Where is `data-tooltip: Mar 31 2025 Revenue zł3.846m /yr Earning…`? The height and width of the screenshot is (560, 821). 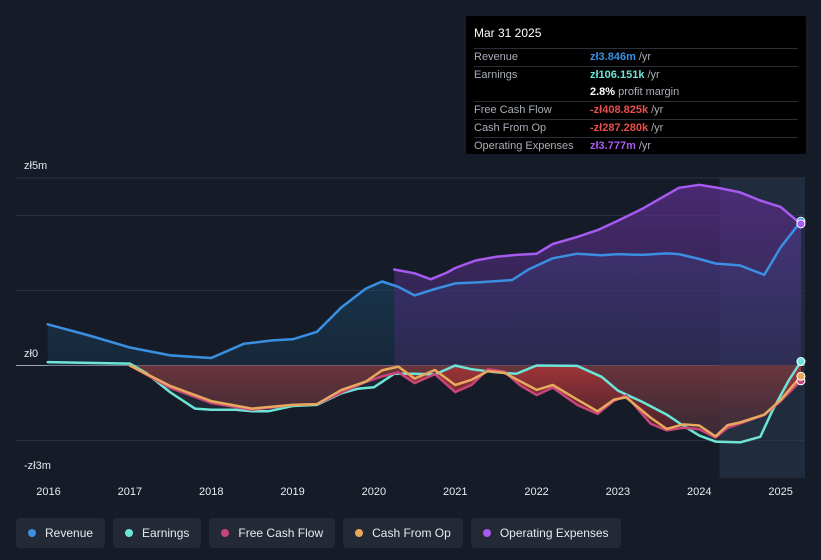 data-tooltip: Mar 31 2025 Revenue zł3.846m /yr Earning… is located at coordinates (636, 85).